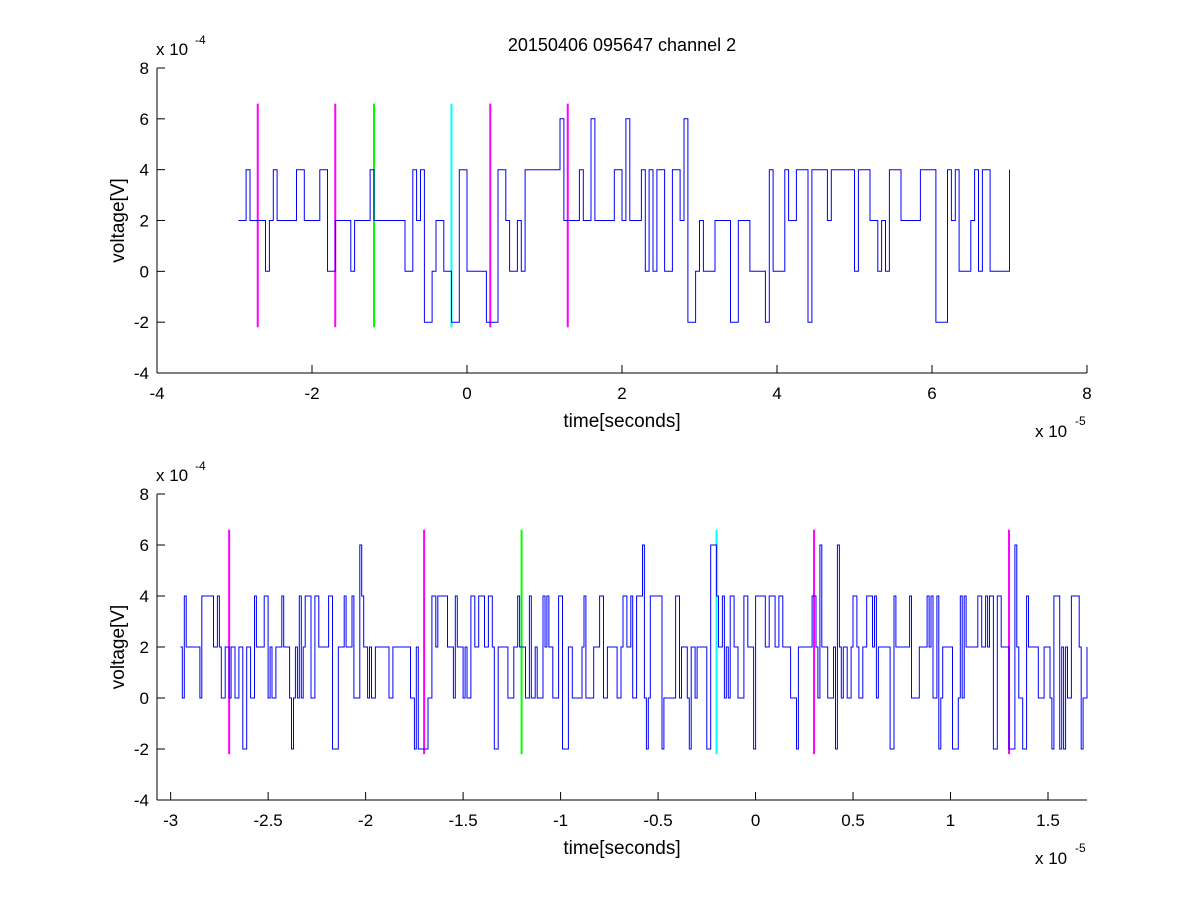 Image resolution: width=1200 pixels, height=900 pixels. Describe the element at coordinates (776, 393) in the screenshot. I see `x-tick-label: 4` at that location.